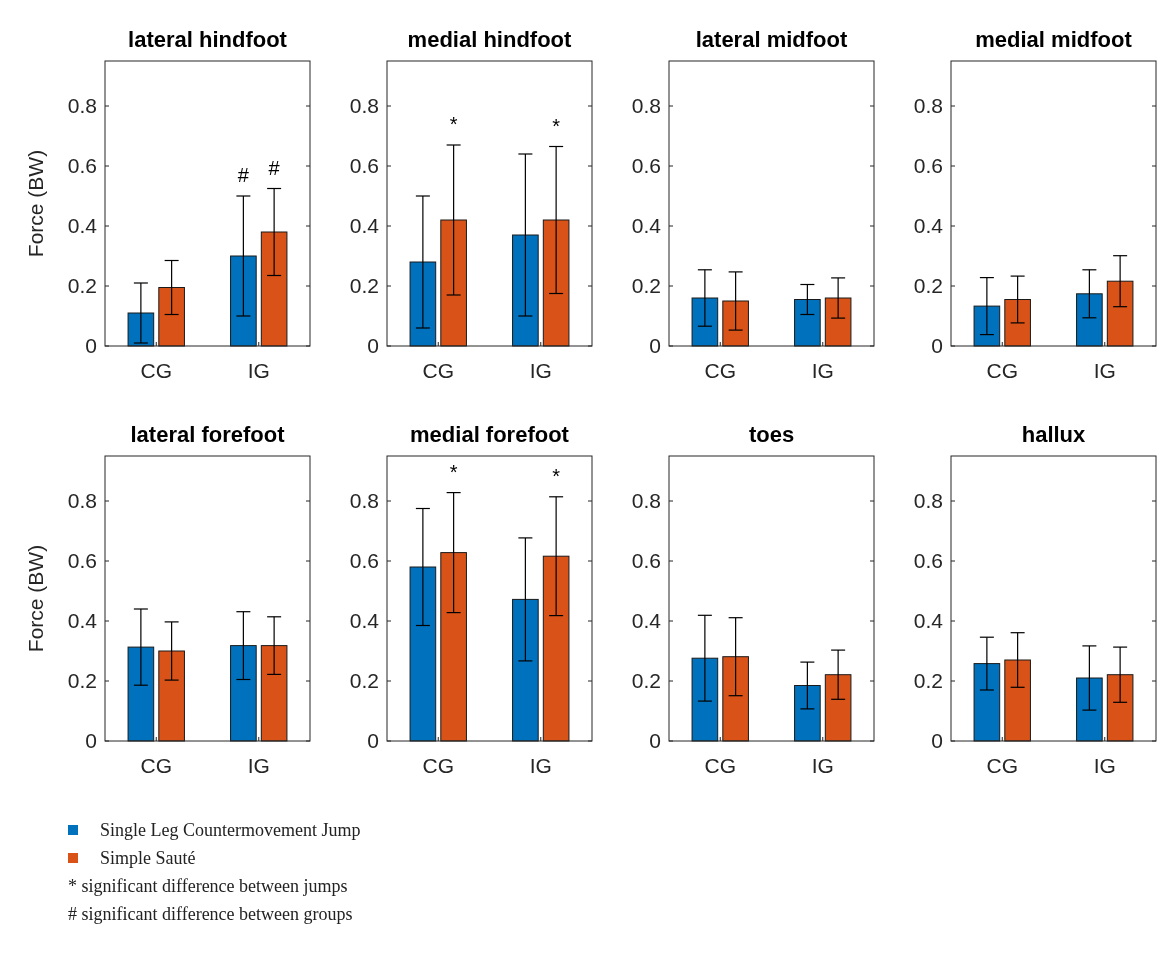 Image resolution: width=1167 pixels, height=959 pixels. Describe the element at coordinates (208, 39) in the screenshot. I see `chart-title: lateral hindfoot` at that location.